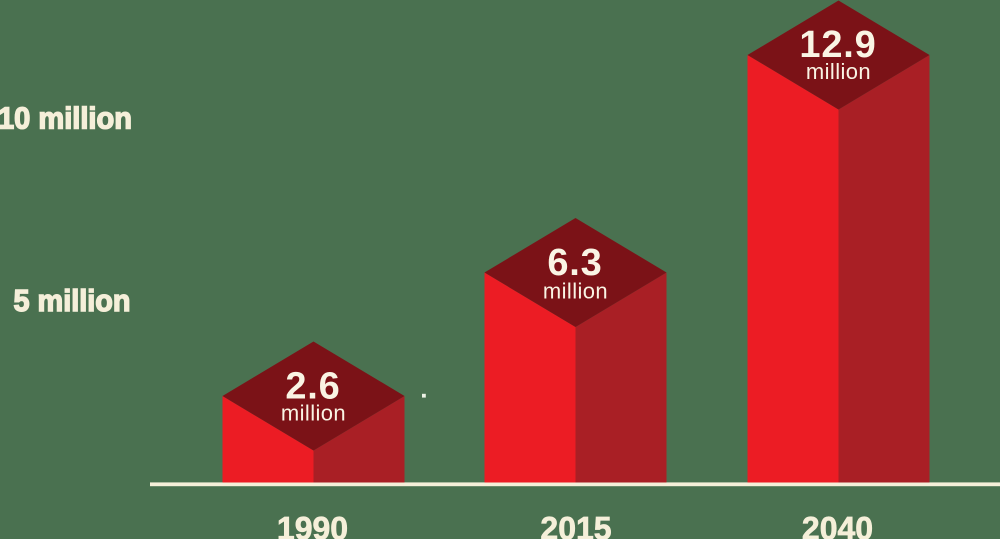 The image size is (1000, 539). What do you see at coordinates (837, 525) in the screenshot?
I see `svg-text: 2040` at bounding box center [837, 525].